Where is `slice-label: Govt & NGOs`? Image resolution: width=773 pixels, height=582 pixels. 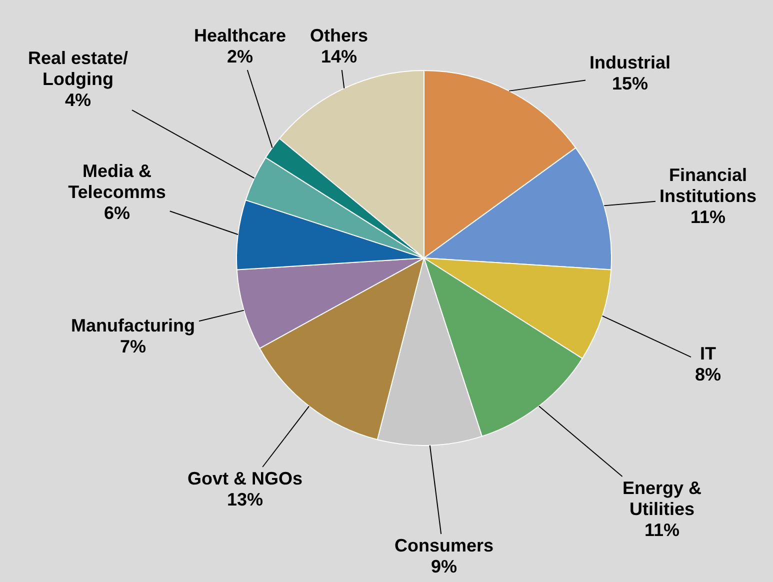
slice-label: Govt & NGOs is located at coordinates (245, 478).